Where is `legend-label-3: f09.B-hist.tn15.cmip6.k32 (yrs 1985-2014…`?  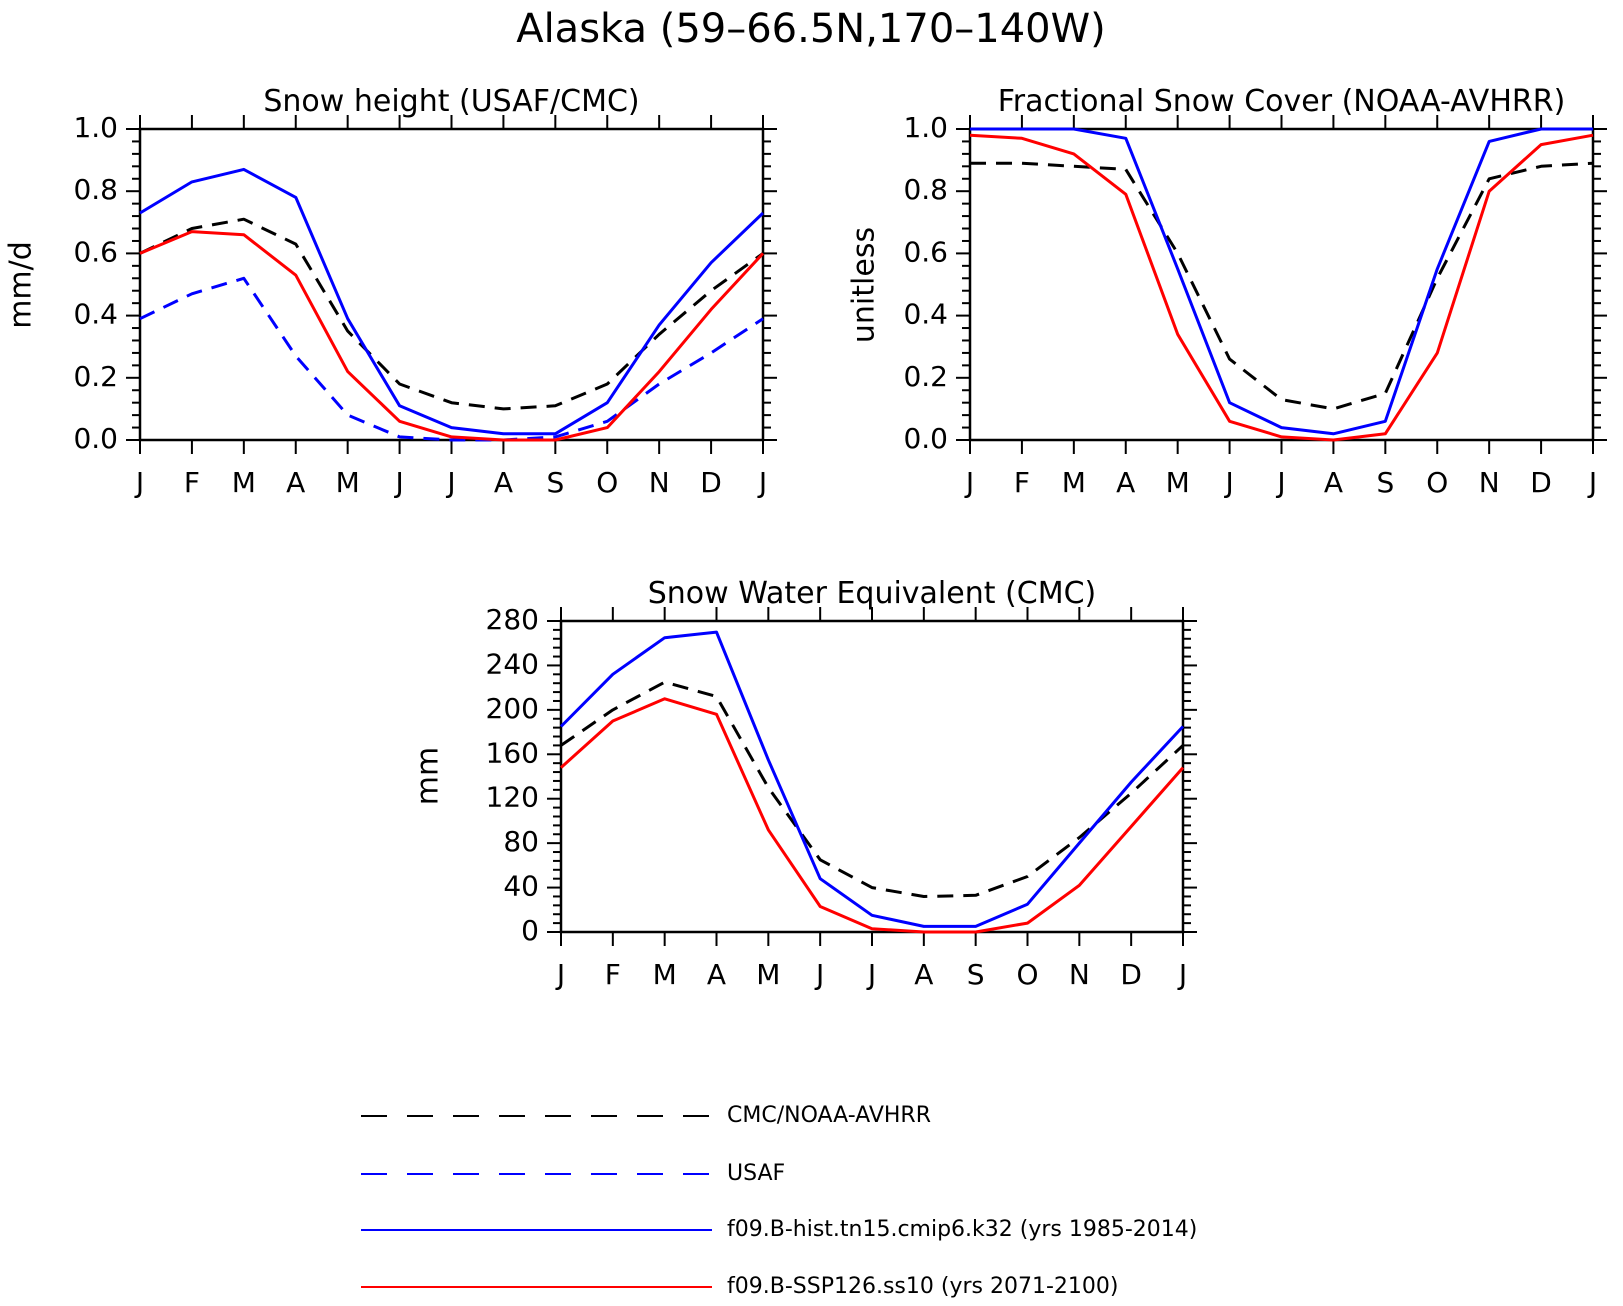
legend-label-3: f09.B-hist.tn15.cmip6.k32 (yrs 1985-2014… is located at coordinates (962, 1229).